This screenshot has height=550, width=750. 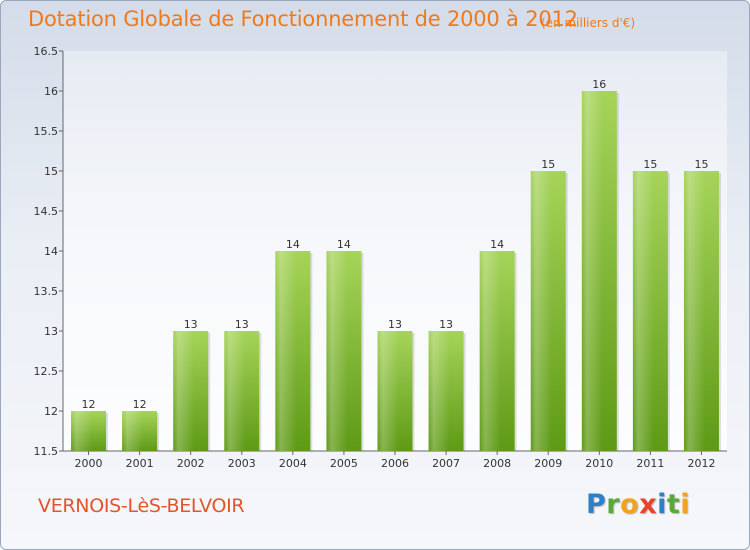 What do you see at coordinates (46, 371) in the screenshot?
I see `y-tick-label: 12.5` at bounding box center [46, 371].